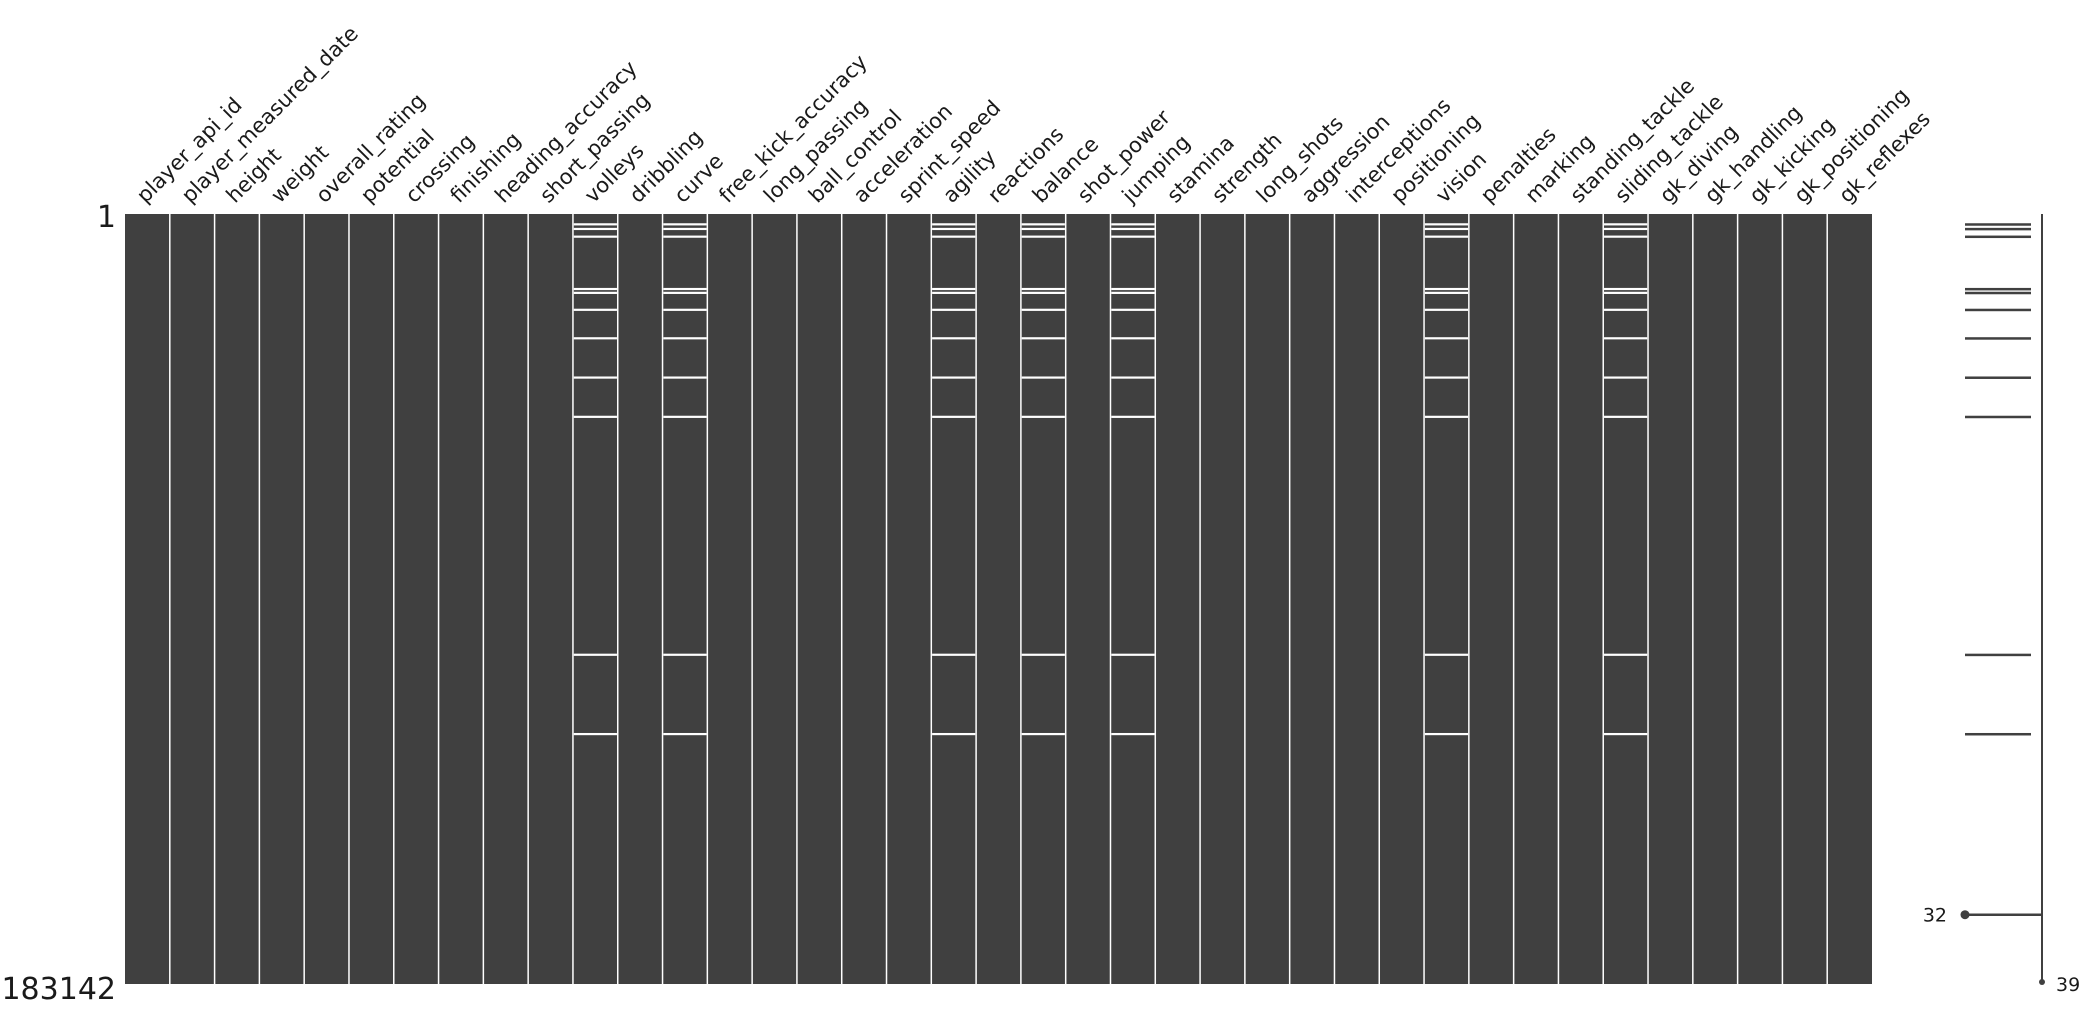  I want to click on column-player_api_id, so click(147, 599).